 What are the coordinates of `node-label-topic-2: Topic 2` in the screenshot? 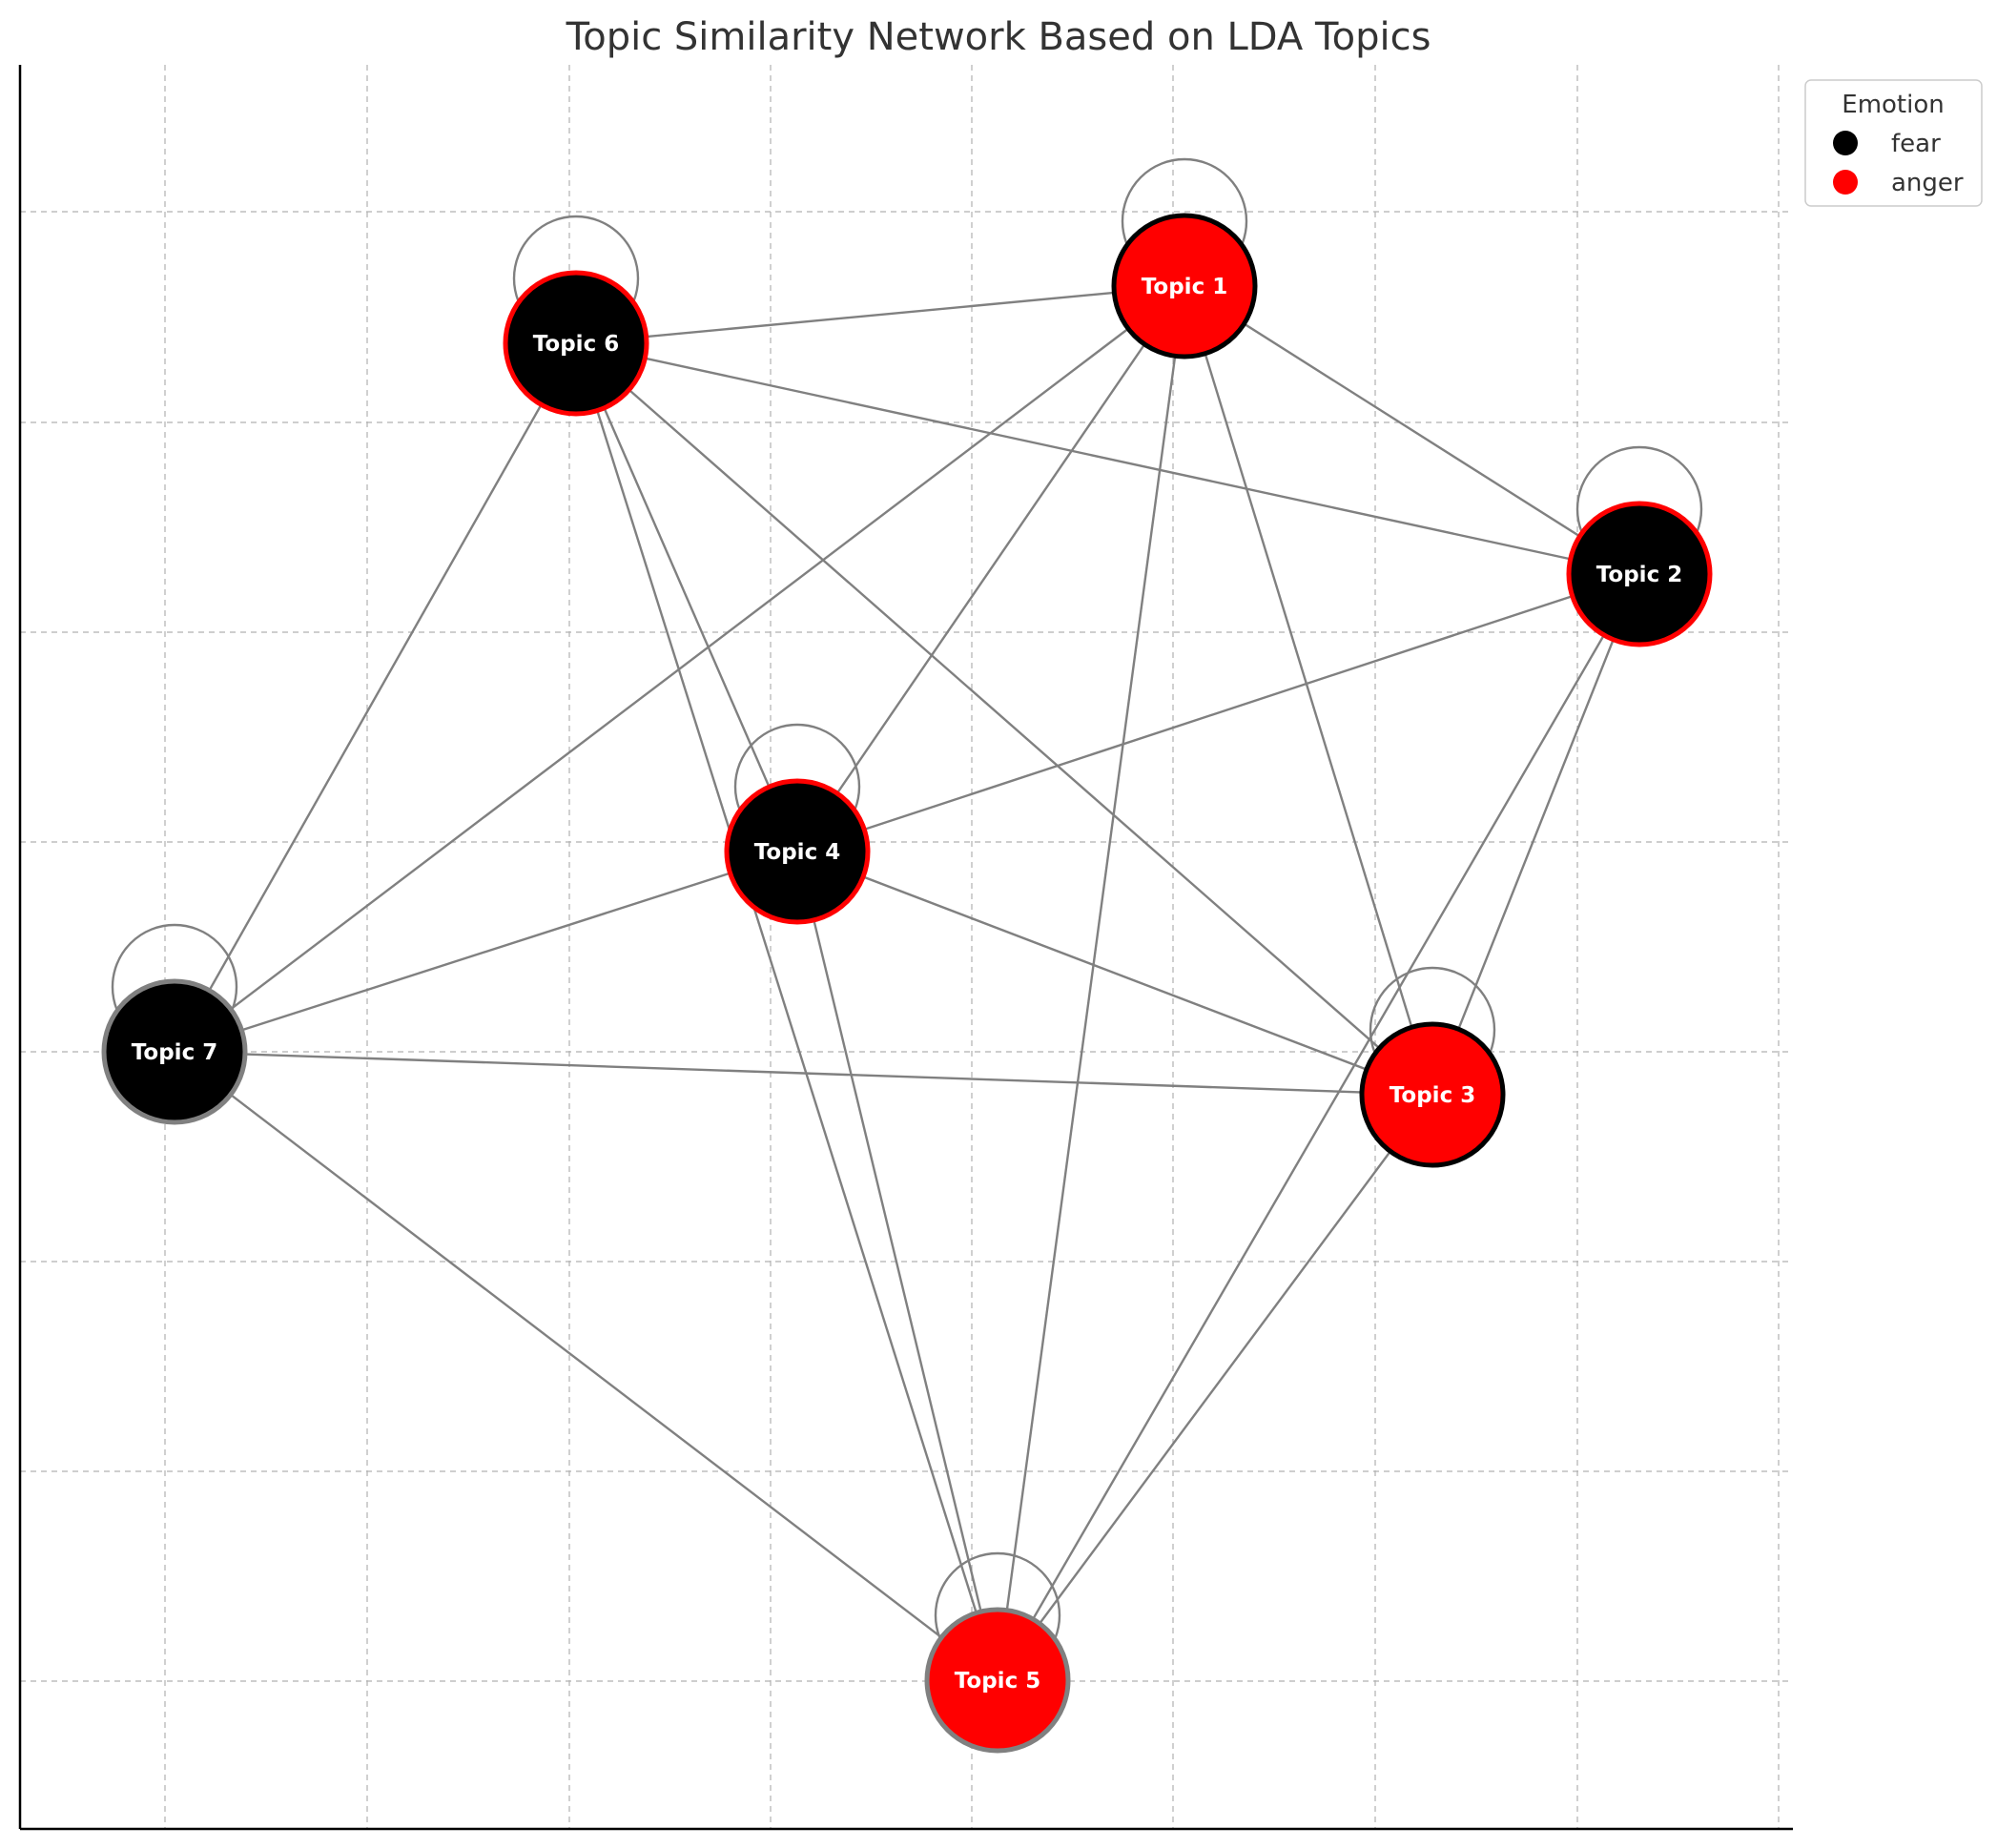 It's located at (1639, 575).